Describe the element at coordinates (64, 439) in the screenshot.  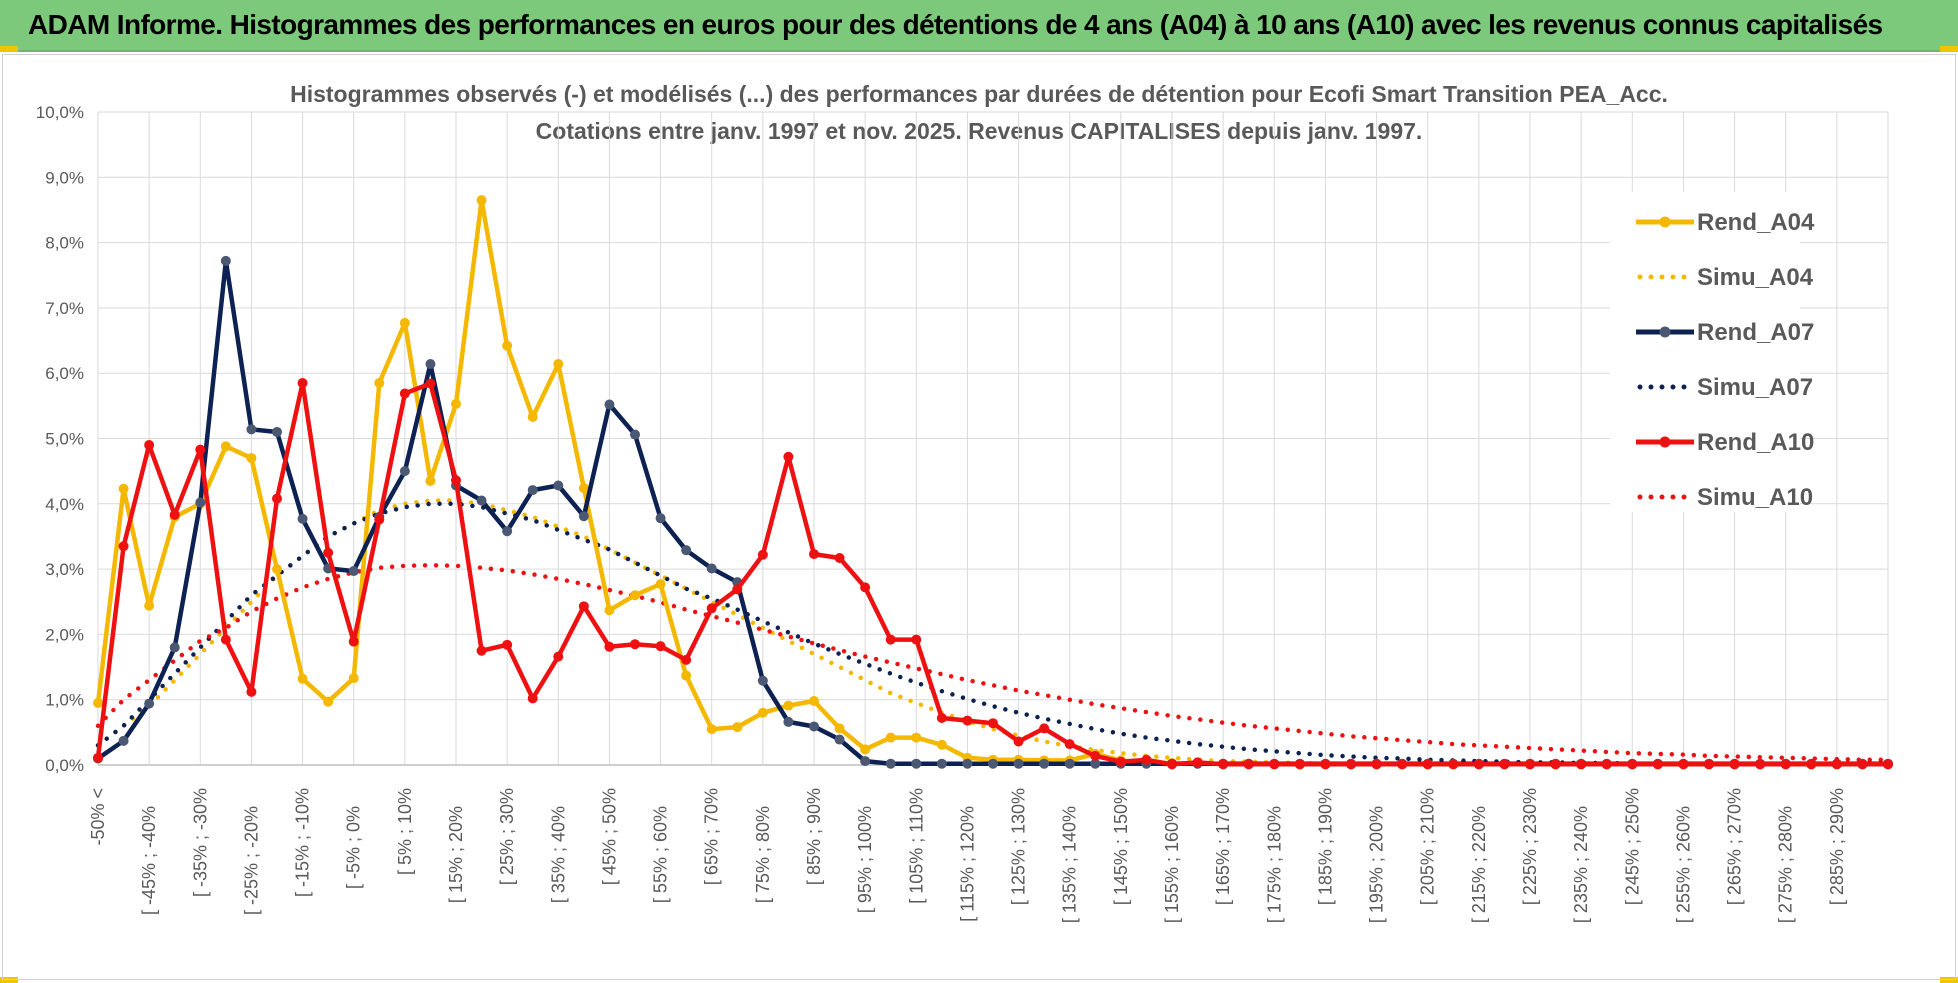
I see `y-tick-label: 5,0%` at that location.